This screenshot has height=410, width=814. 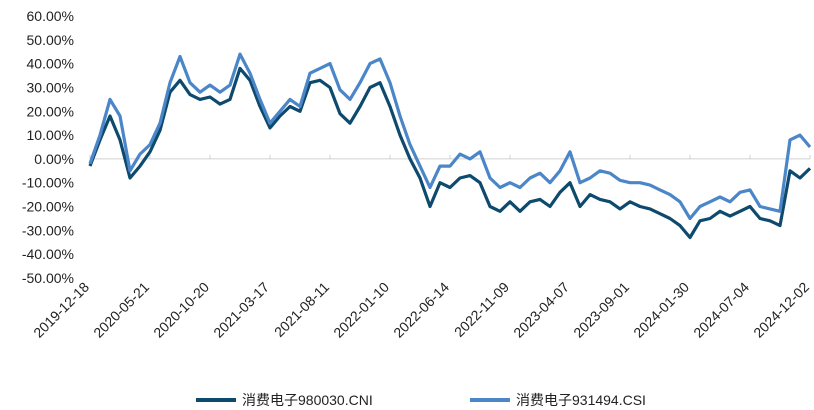 I want to click on x-tick-label: 2023-04-07, so click(x=541, y=310).